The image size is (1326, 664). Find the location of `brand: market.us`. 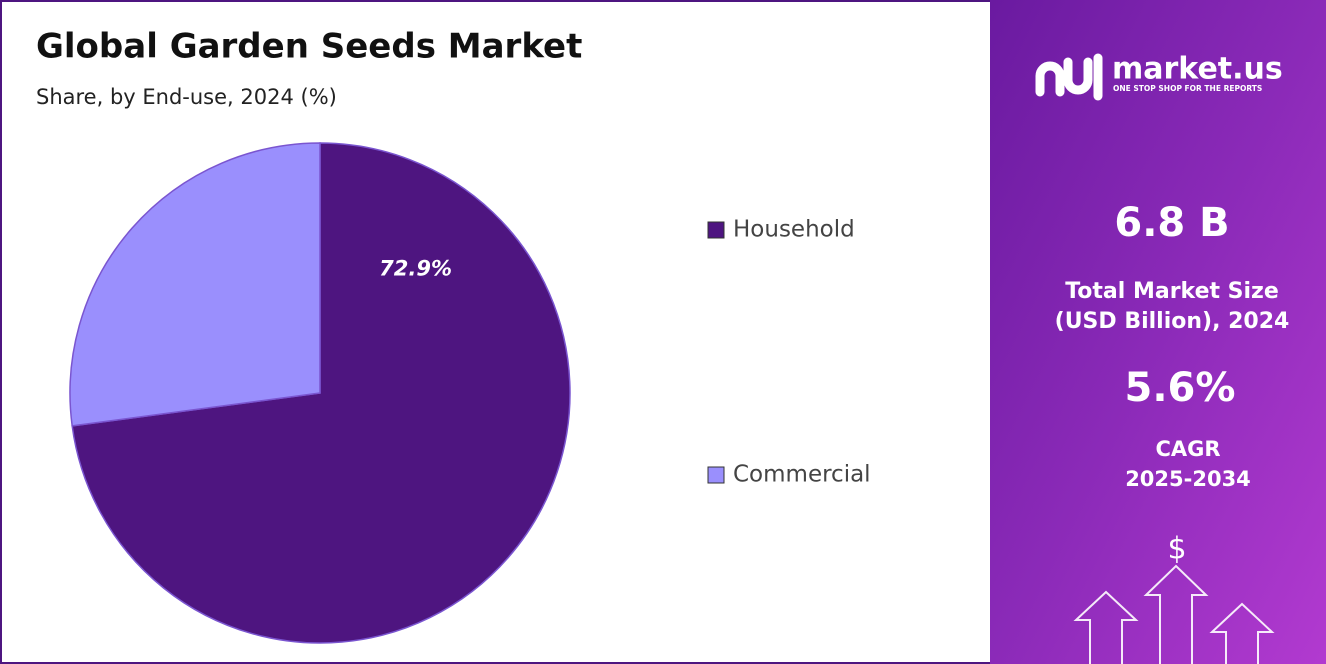

brand: market.us is located at coordinates (1197, 69).